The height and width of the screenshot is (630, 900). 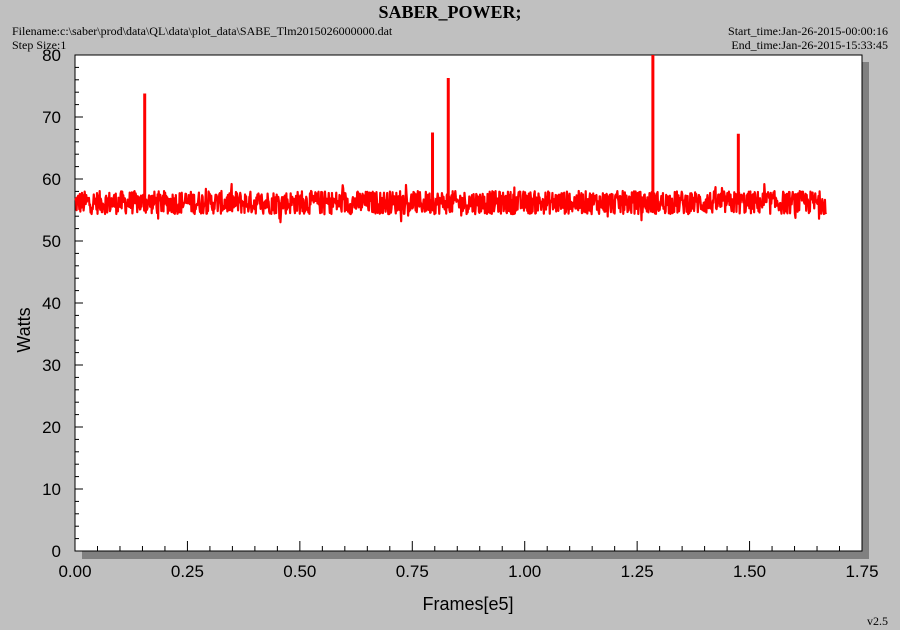 What do you see at coordinates (412, 571) in the screenshot?
I see `x-tick-label: 0.75` at bounding box center [412, 571].